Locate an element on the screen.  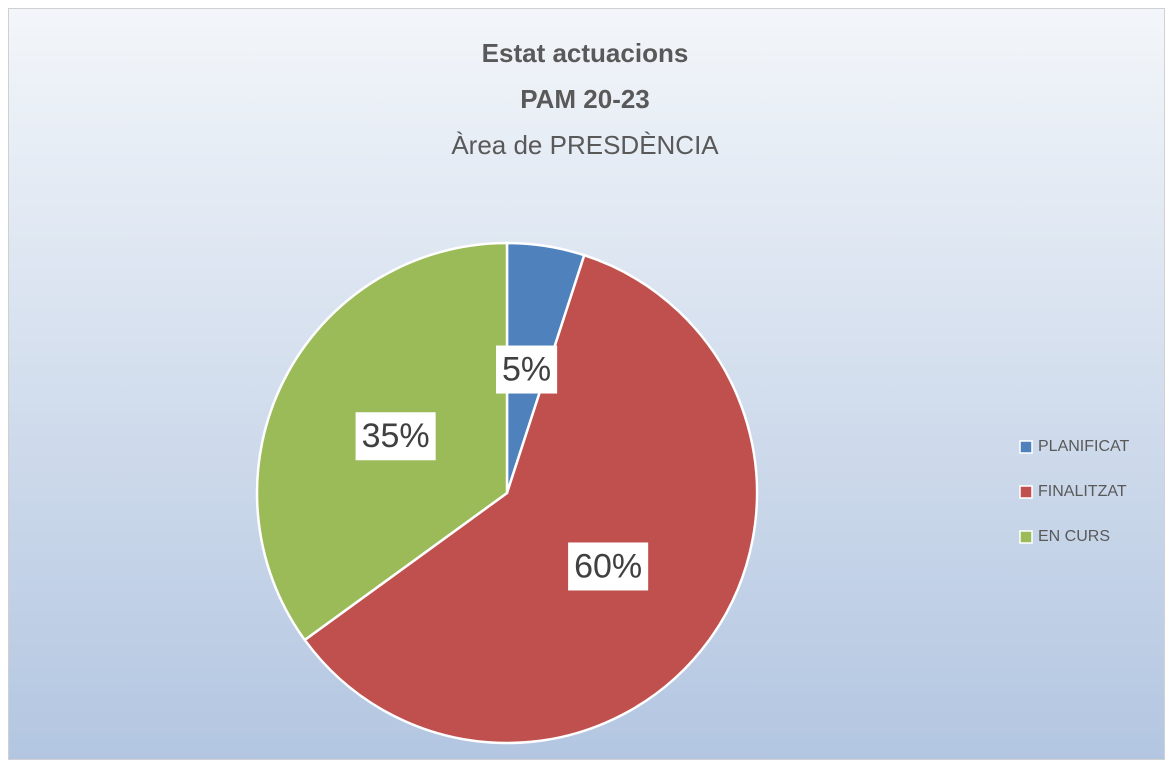
legend-label: FINALITZAT is located at coordinates (1082, 491).